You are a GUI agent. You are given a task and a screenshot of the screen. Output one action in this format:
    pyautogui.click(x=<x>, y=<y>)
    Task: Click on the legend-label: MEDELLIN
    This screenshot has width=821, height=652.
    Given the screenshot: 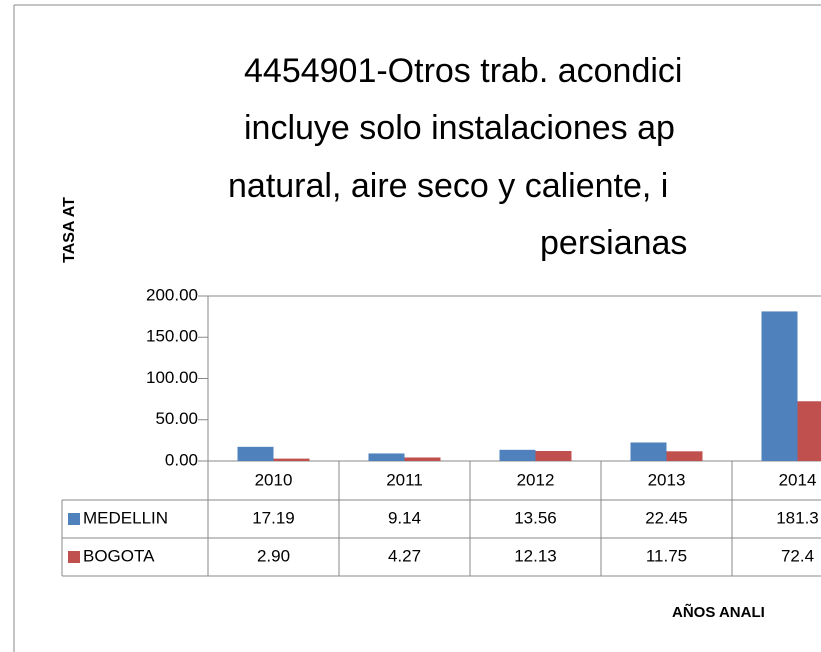 What is the action you would take?
    pyautogui.click(x=125, y=517)
    